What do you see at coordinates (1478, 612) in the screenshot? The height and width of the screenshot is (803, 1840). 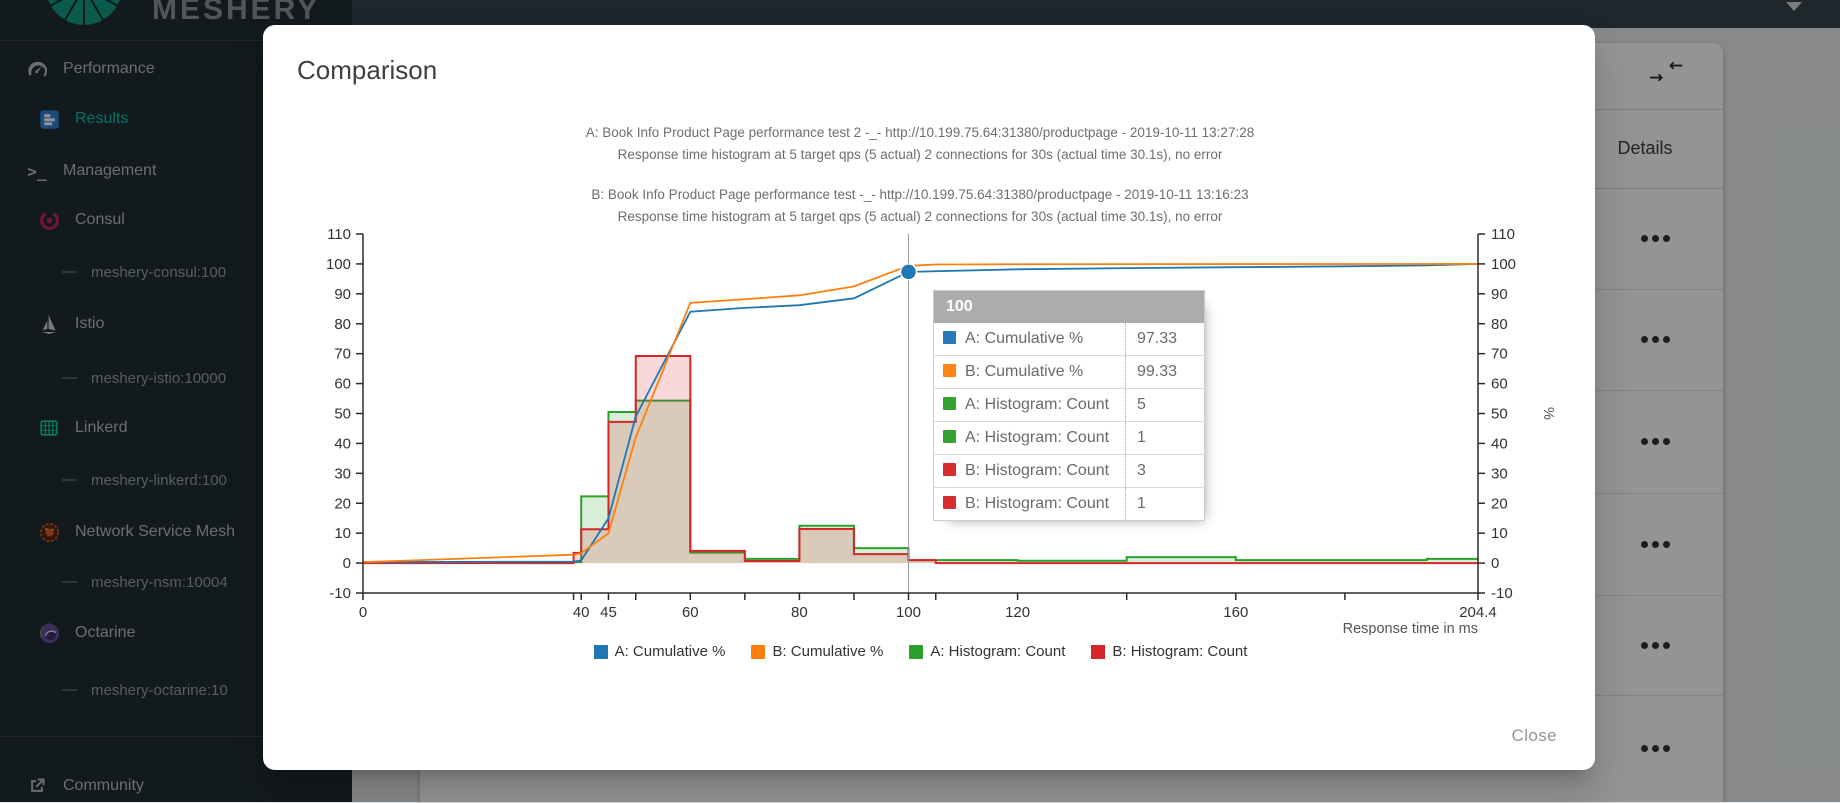 I see `svg-text: 204.4` at bounding box center [1478, 612].